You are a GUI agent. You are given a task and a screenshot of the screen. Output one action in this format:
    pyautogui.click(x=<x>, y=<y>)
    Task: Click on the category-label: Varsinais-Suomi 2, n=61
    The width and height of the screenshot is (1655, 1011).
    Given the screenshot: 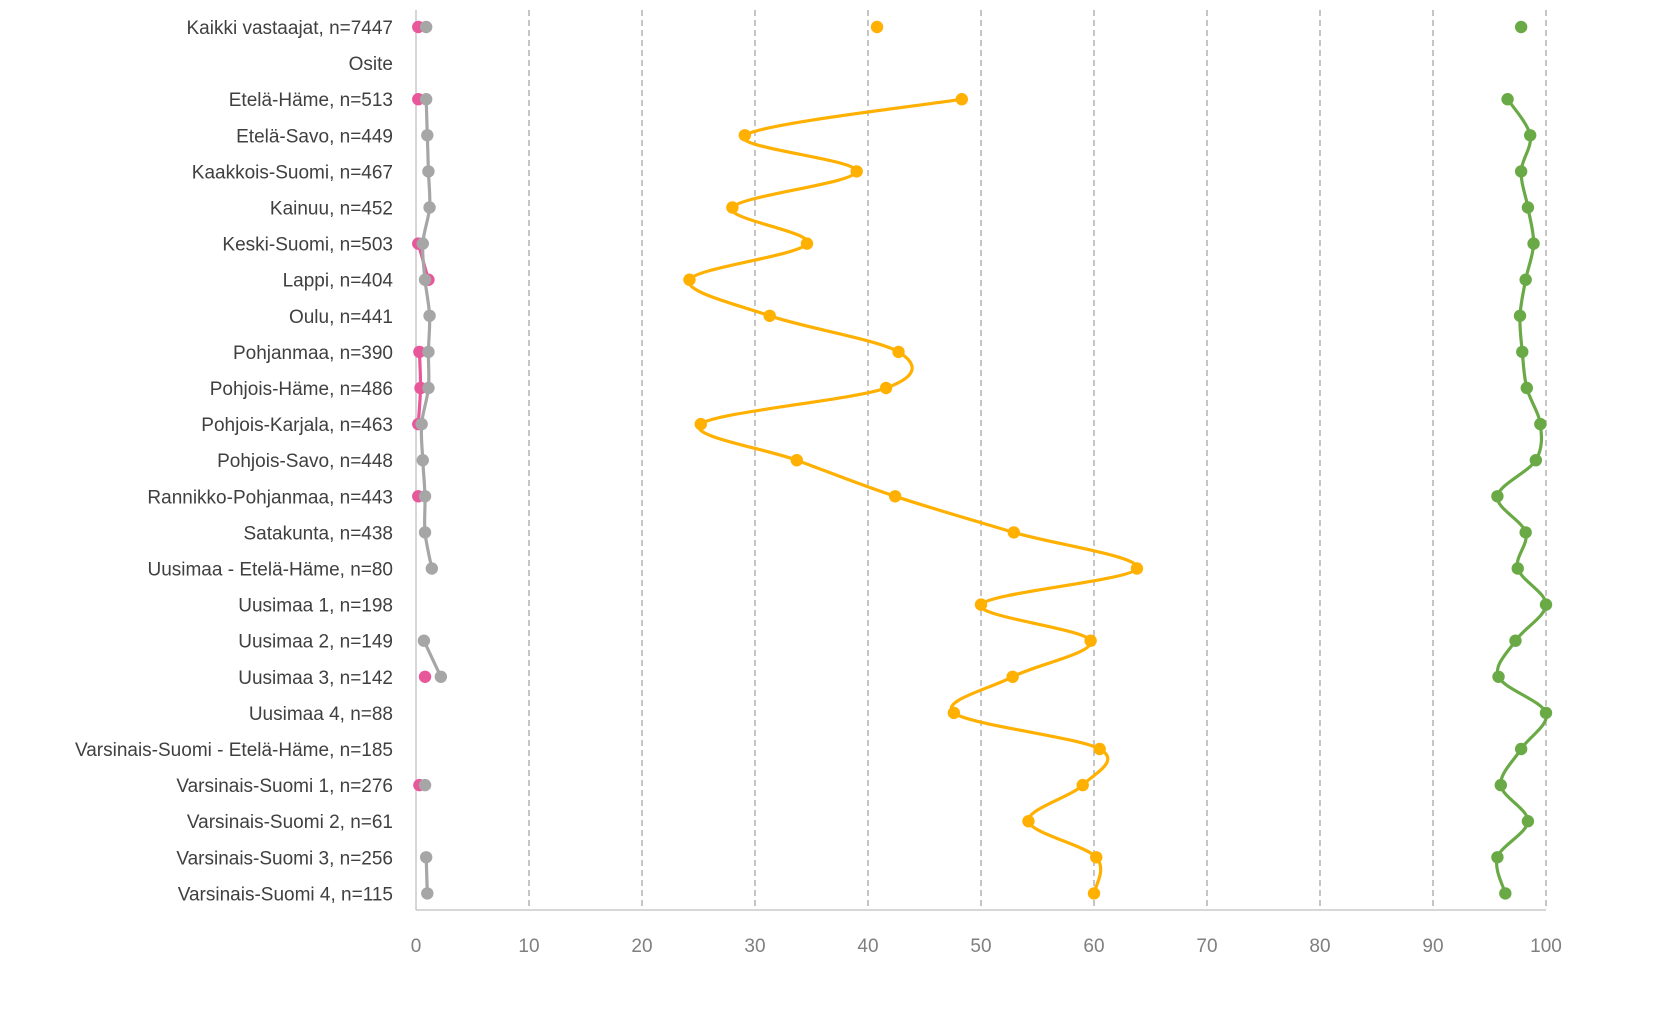 What is the action you would take?
    pyautogui.click(x=290, y=822)
    